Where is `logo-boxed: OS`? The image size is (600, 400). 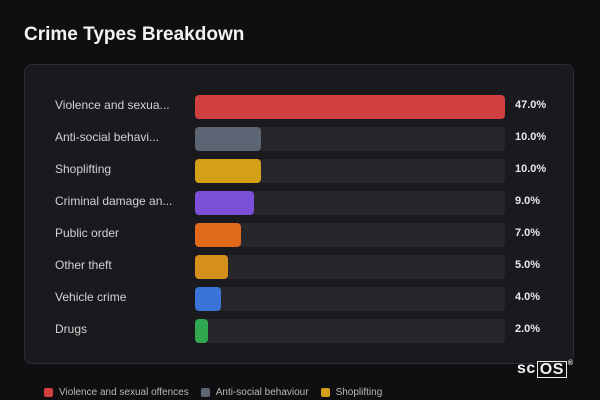 logo-boxed: OS is located at coordinates (551, 369).